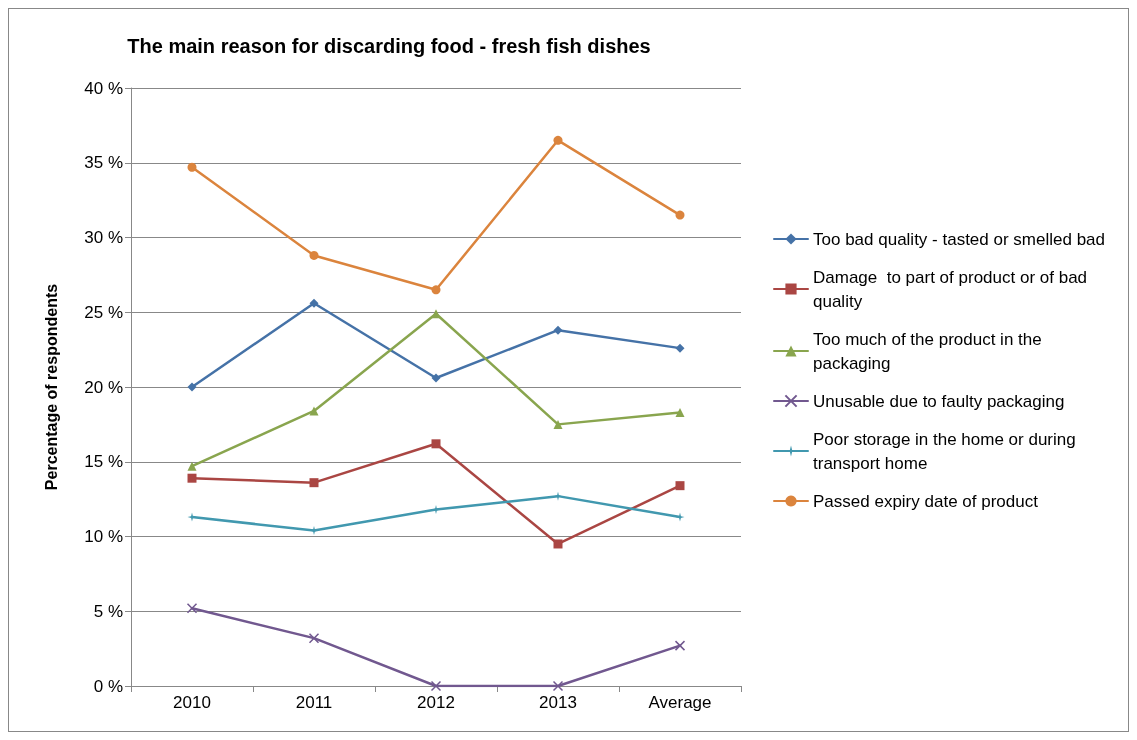 This screenshot has height=740, width=1137. Describe the element at coordinates (103, 88) in the screenshot. I see `y-tick-label: 40 %` at that location.